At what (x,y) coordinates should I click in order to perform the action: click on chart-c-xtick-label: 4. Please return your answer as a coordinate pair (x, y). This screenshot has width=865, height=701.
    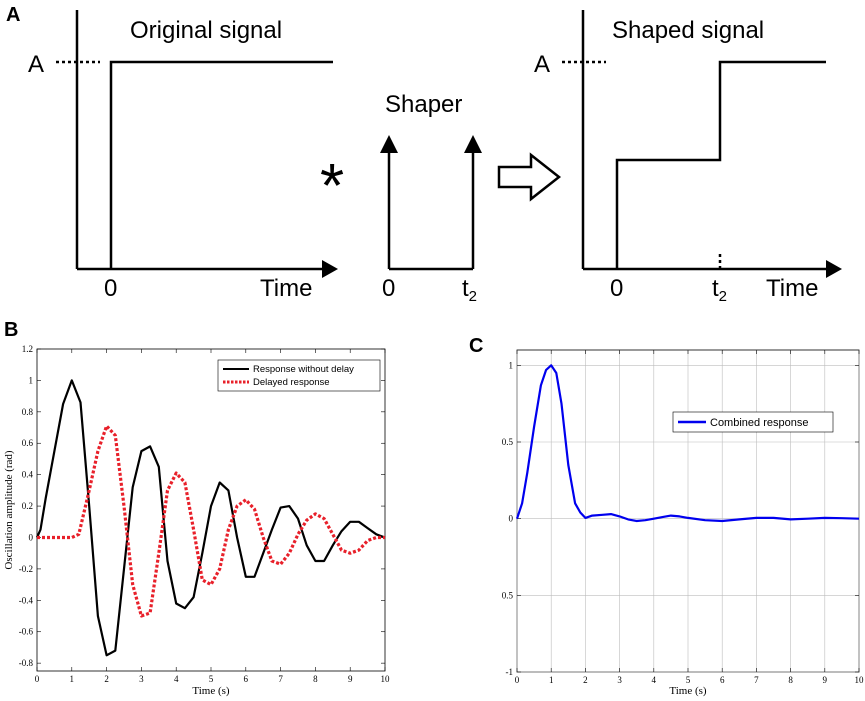
    Looking at the image, I should click on (654, 680).